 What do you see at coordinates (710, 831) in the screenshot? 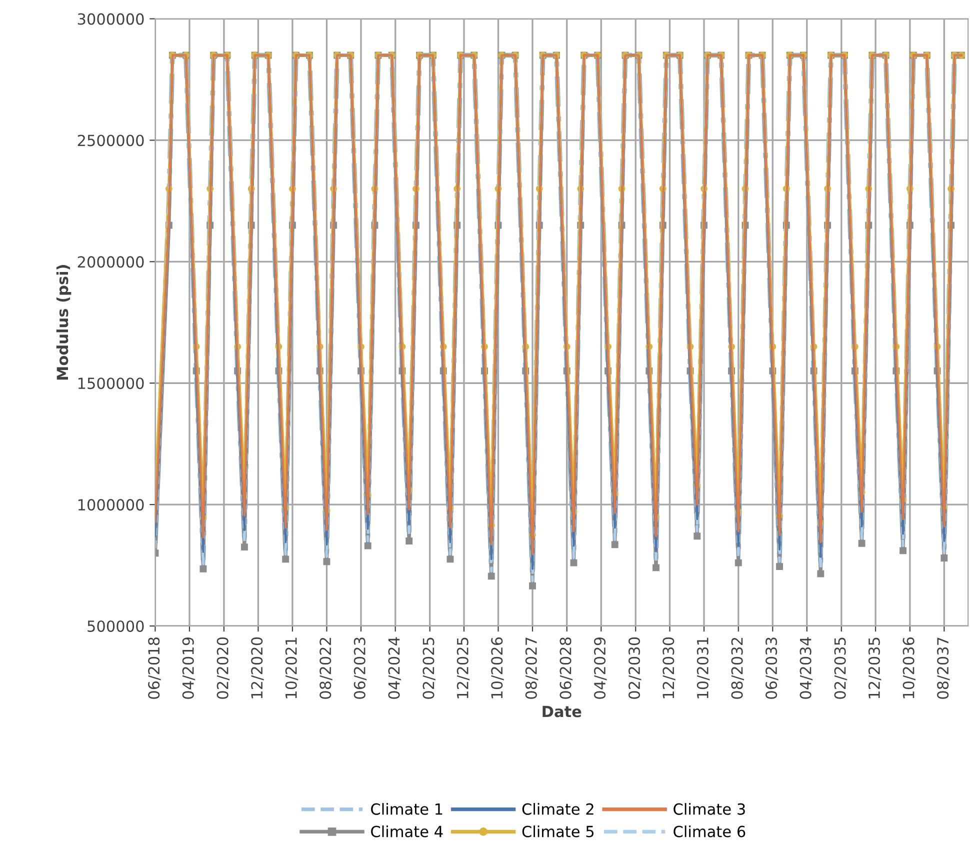
I see `legend-label: Climate 6` at bounding box center [710, 831].